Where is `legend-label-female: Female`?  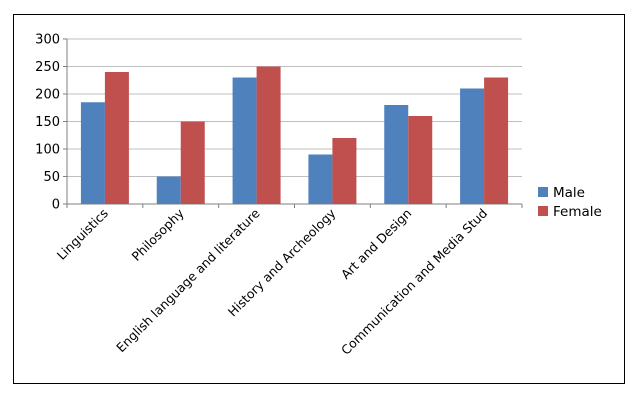 legend-label-female: Female is located at coordinates (577, 212).